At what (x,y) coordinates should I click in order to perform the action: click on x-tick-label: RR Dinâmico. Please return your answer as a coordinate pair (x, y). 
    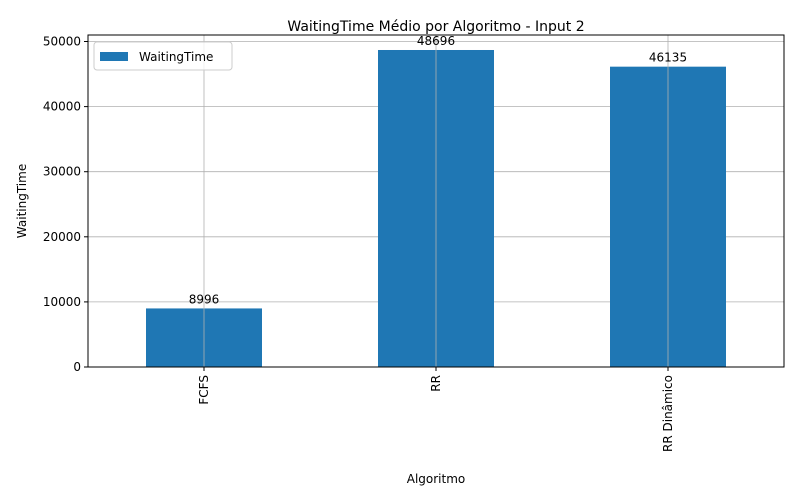
    Looking at the image, I should click on (668, 413).